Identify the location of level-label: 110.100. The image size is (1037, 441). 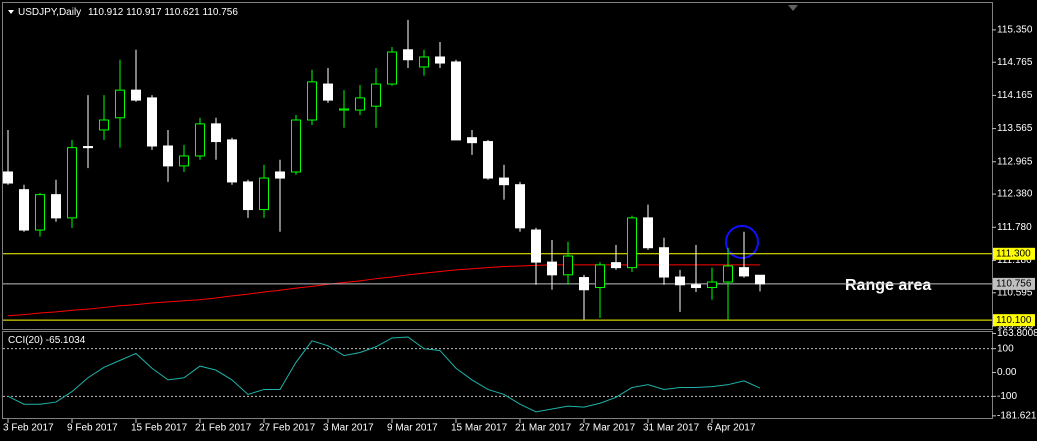
(1014, 320).